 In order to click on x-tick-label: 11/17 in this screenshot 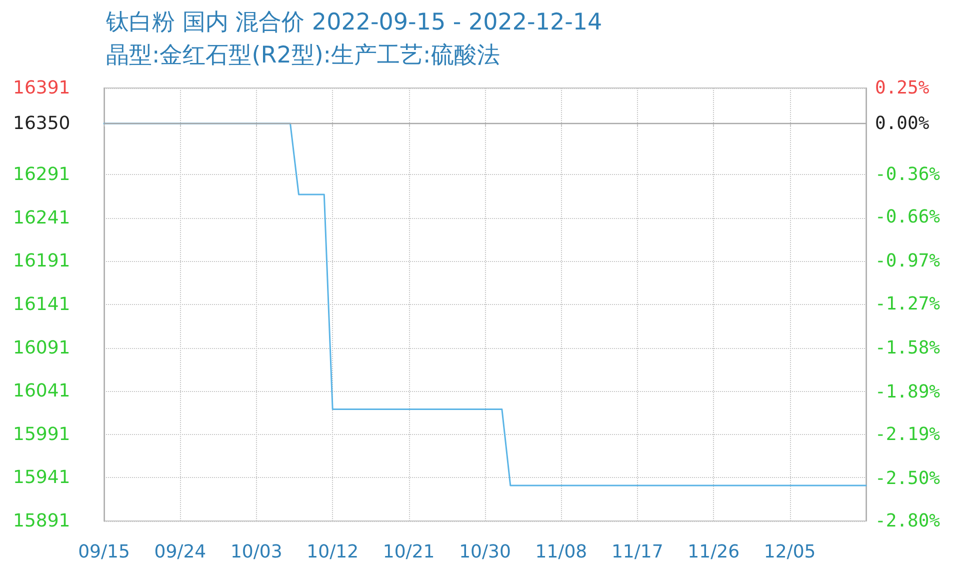, I will do `click(637, 552)`.